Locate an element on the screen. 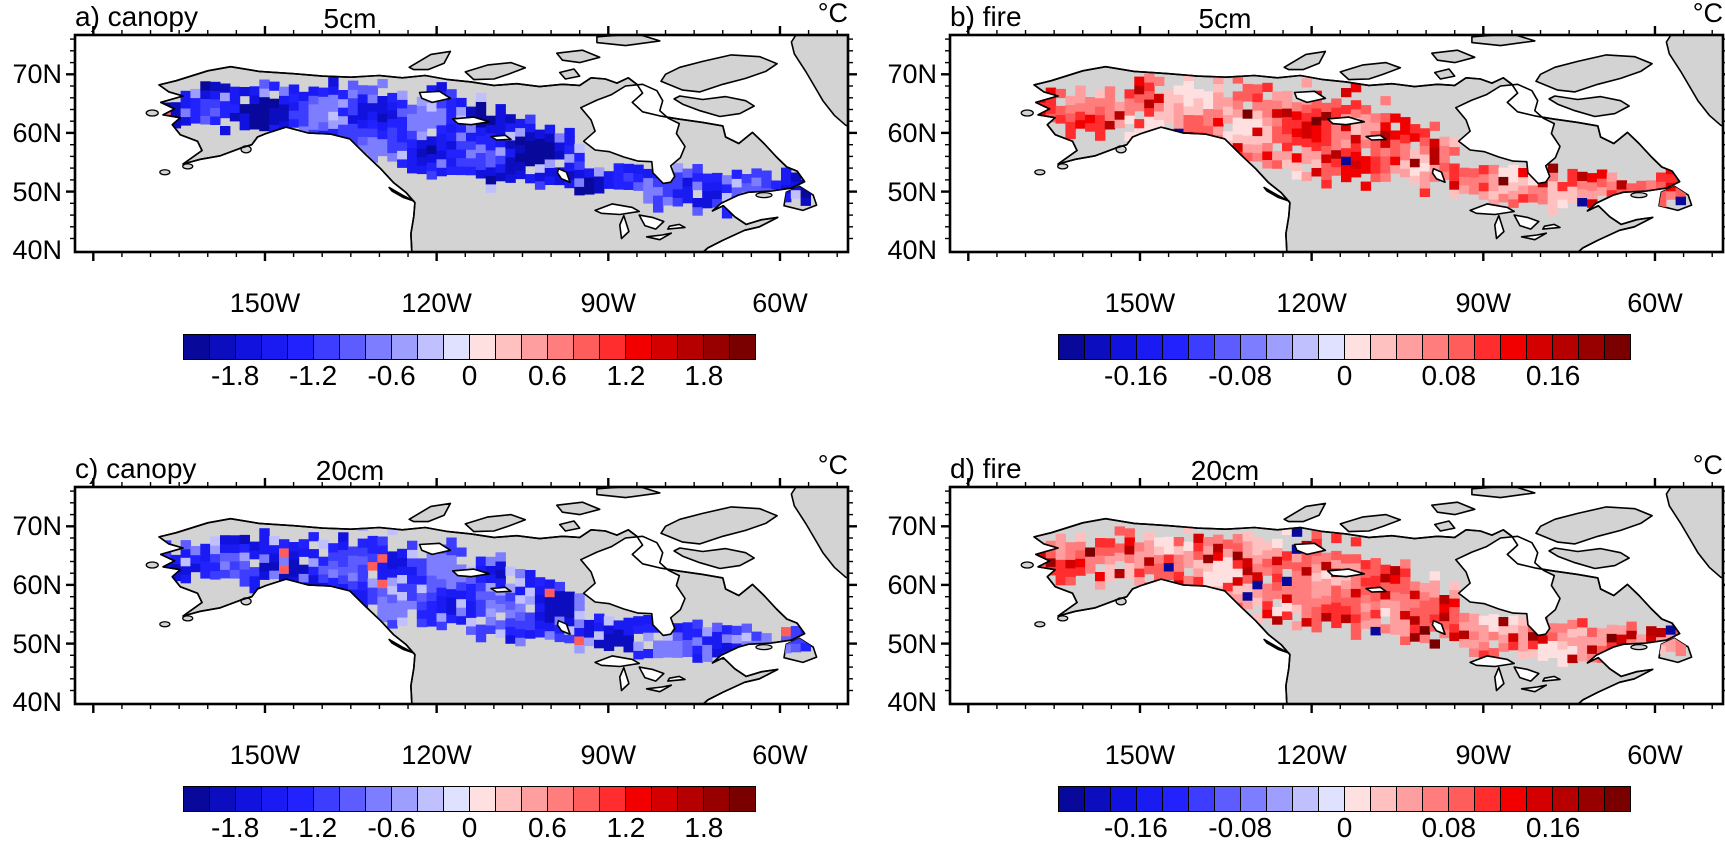 Image resolution: width=1725 pixels, height=844 pixels. colorbar-tick-label: 1.8 is located at coordinates (704, 827).